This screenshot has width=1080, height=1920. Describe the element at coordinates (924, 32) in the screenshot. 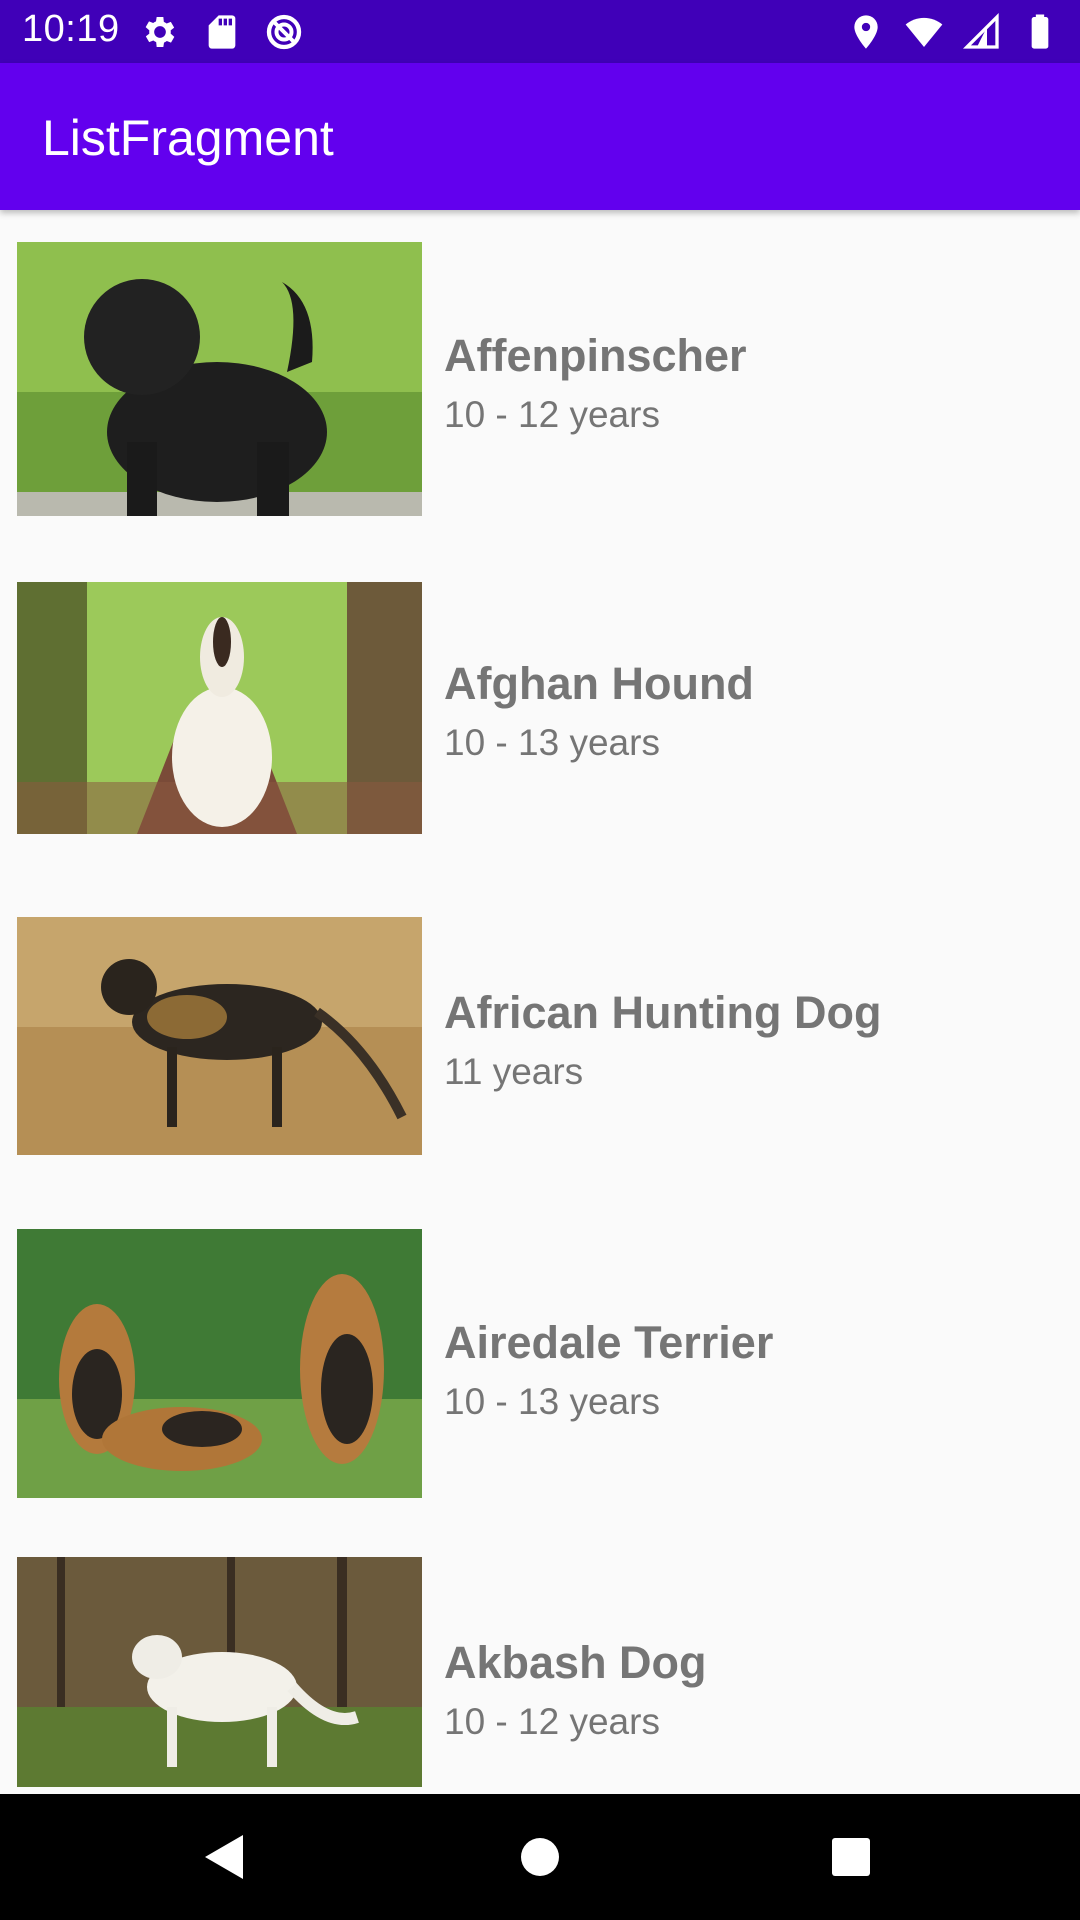

I see `wifi-icon` at that location.